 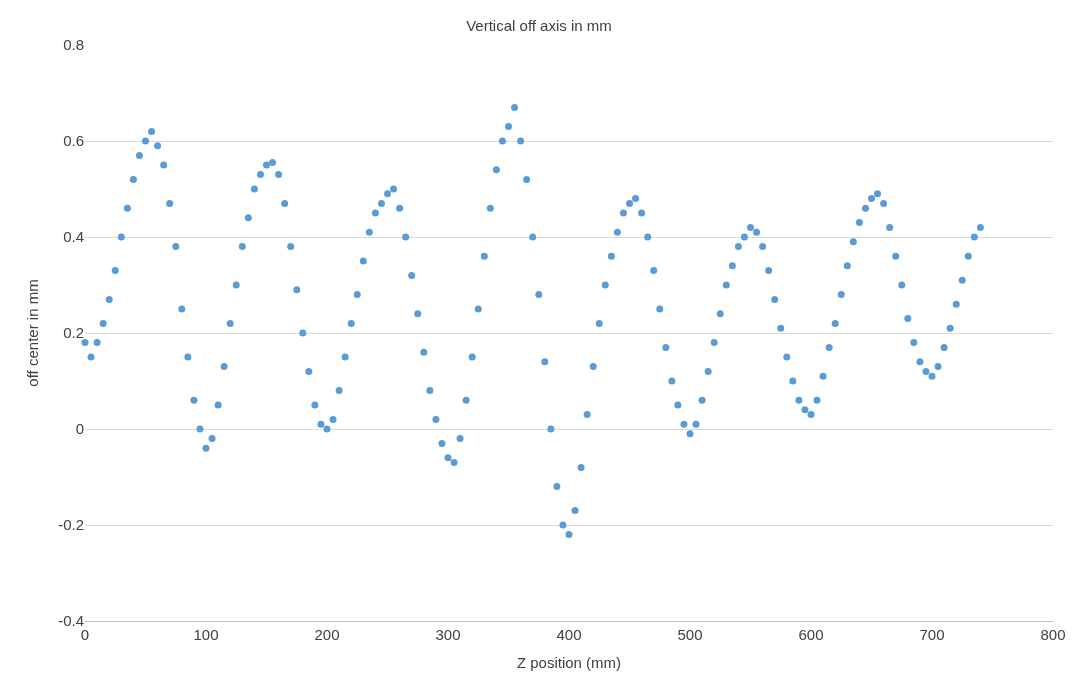 I want to click on y-tick-label: 0.4, so click(x=73, y=237).